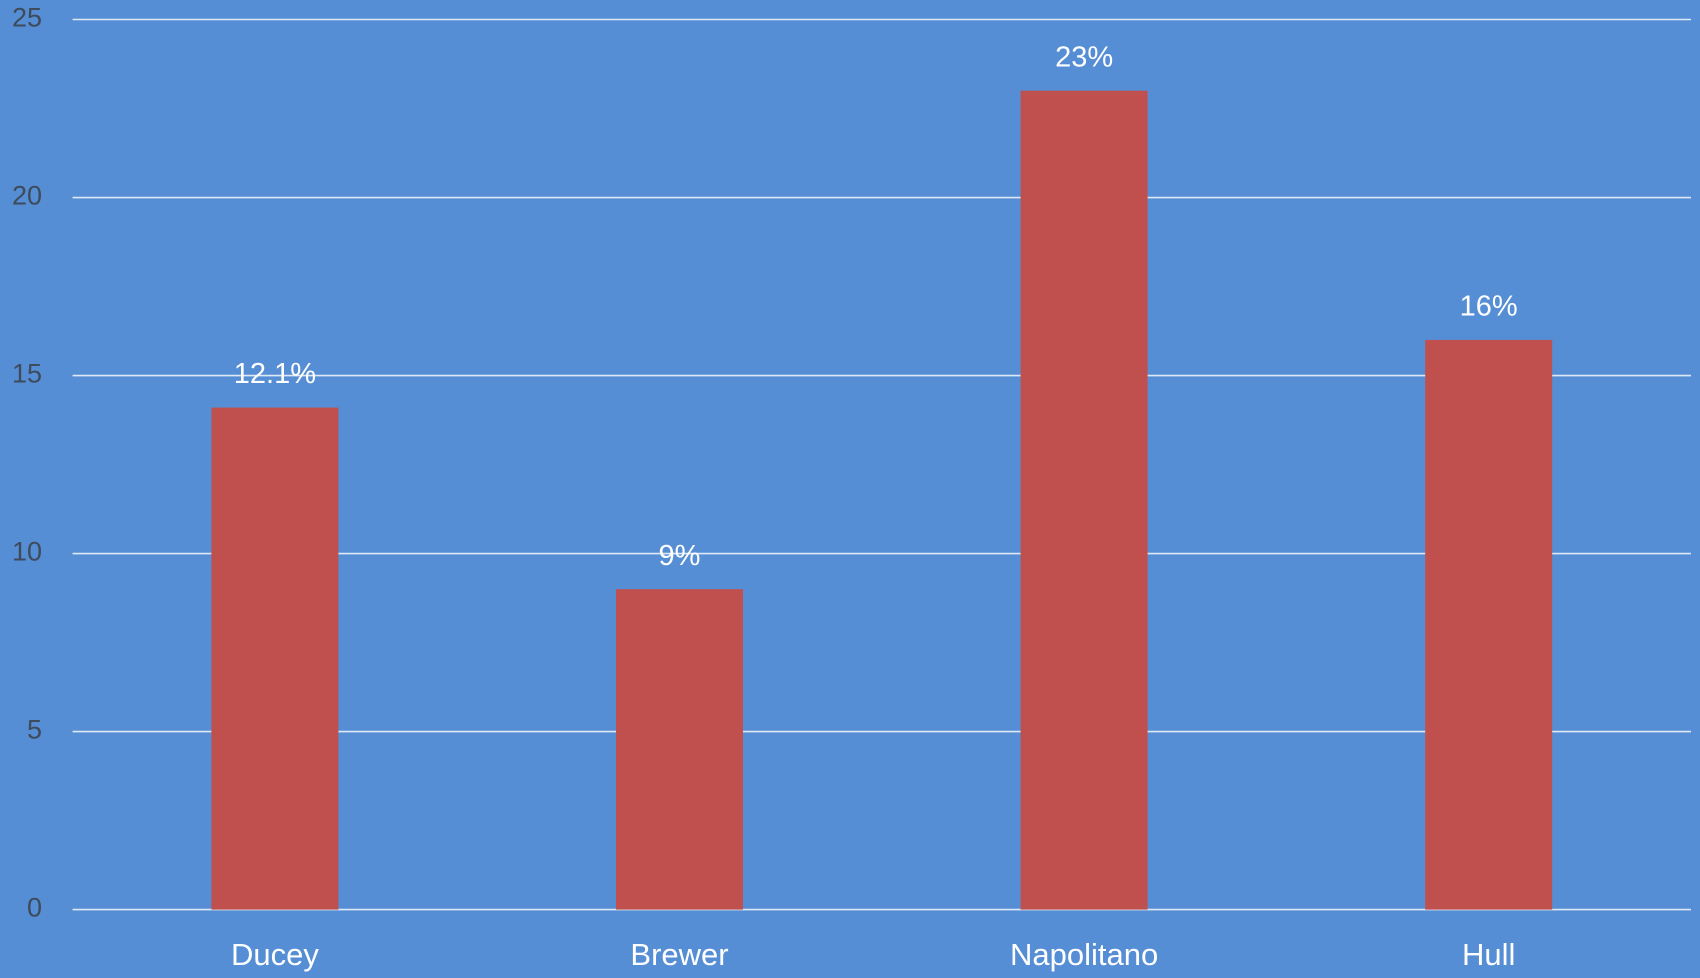 The height and width of the screenshot is (978, 1700). I want to click on x-tick-label: Brewer, so click(679, 954).